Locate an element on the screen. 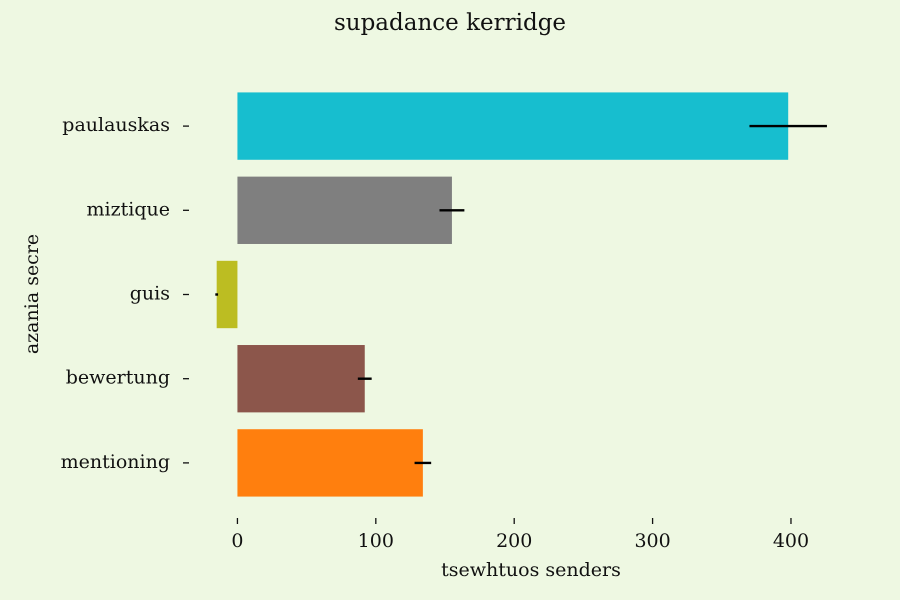 This screenshot has width=900, height=600. bar-paulauskas is located at coordinates (513, 126).